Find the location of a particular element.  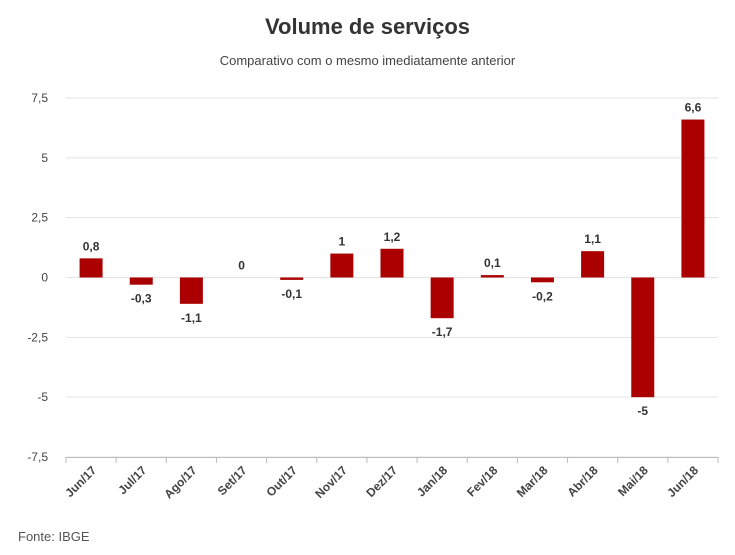

y-tick-label: -5 is located at coordinates (42, 397).